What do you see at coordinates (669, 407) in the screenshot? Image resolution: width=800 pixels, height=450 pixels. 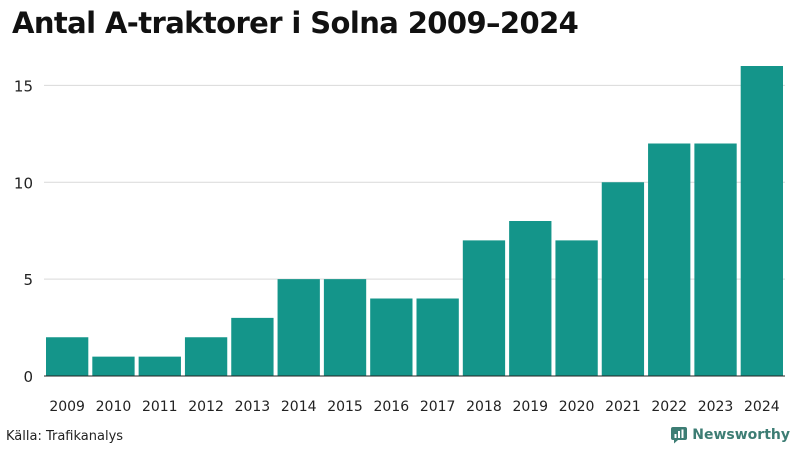 I see `x-tick-label: 2022` at bounding box center [669, 407].